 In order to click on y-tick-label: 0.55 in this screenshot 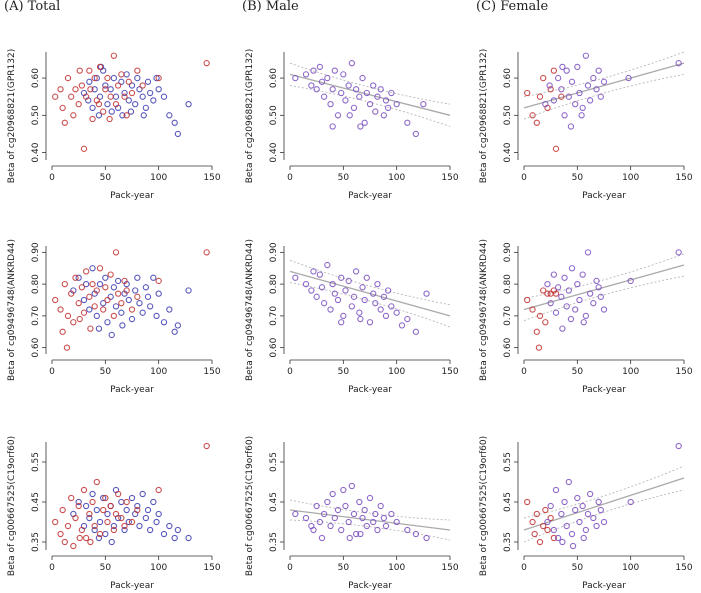, I will do `click(274, 462)`.